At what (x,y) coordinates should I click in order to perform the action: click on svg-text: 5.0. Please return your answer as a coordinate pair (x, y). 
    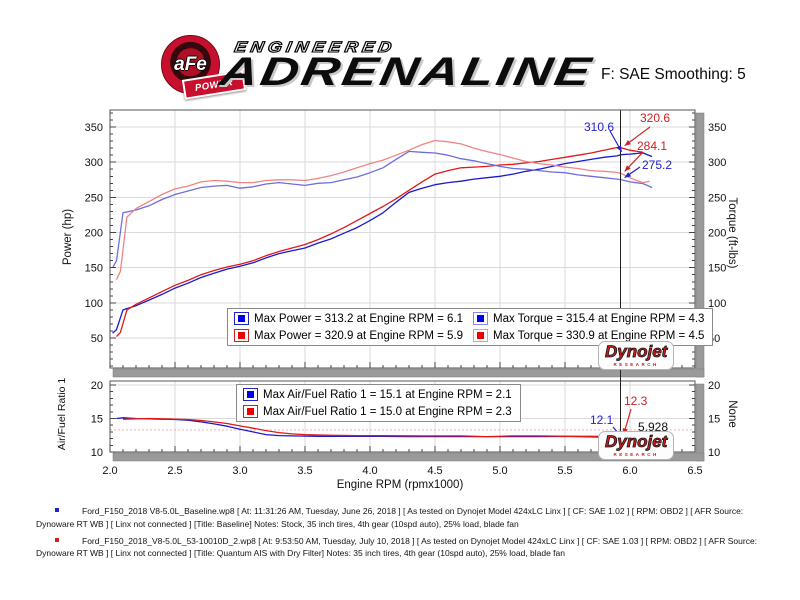
    Looking at the image, I should click on (499, 471).